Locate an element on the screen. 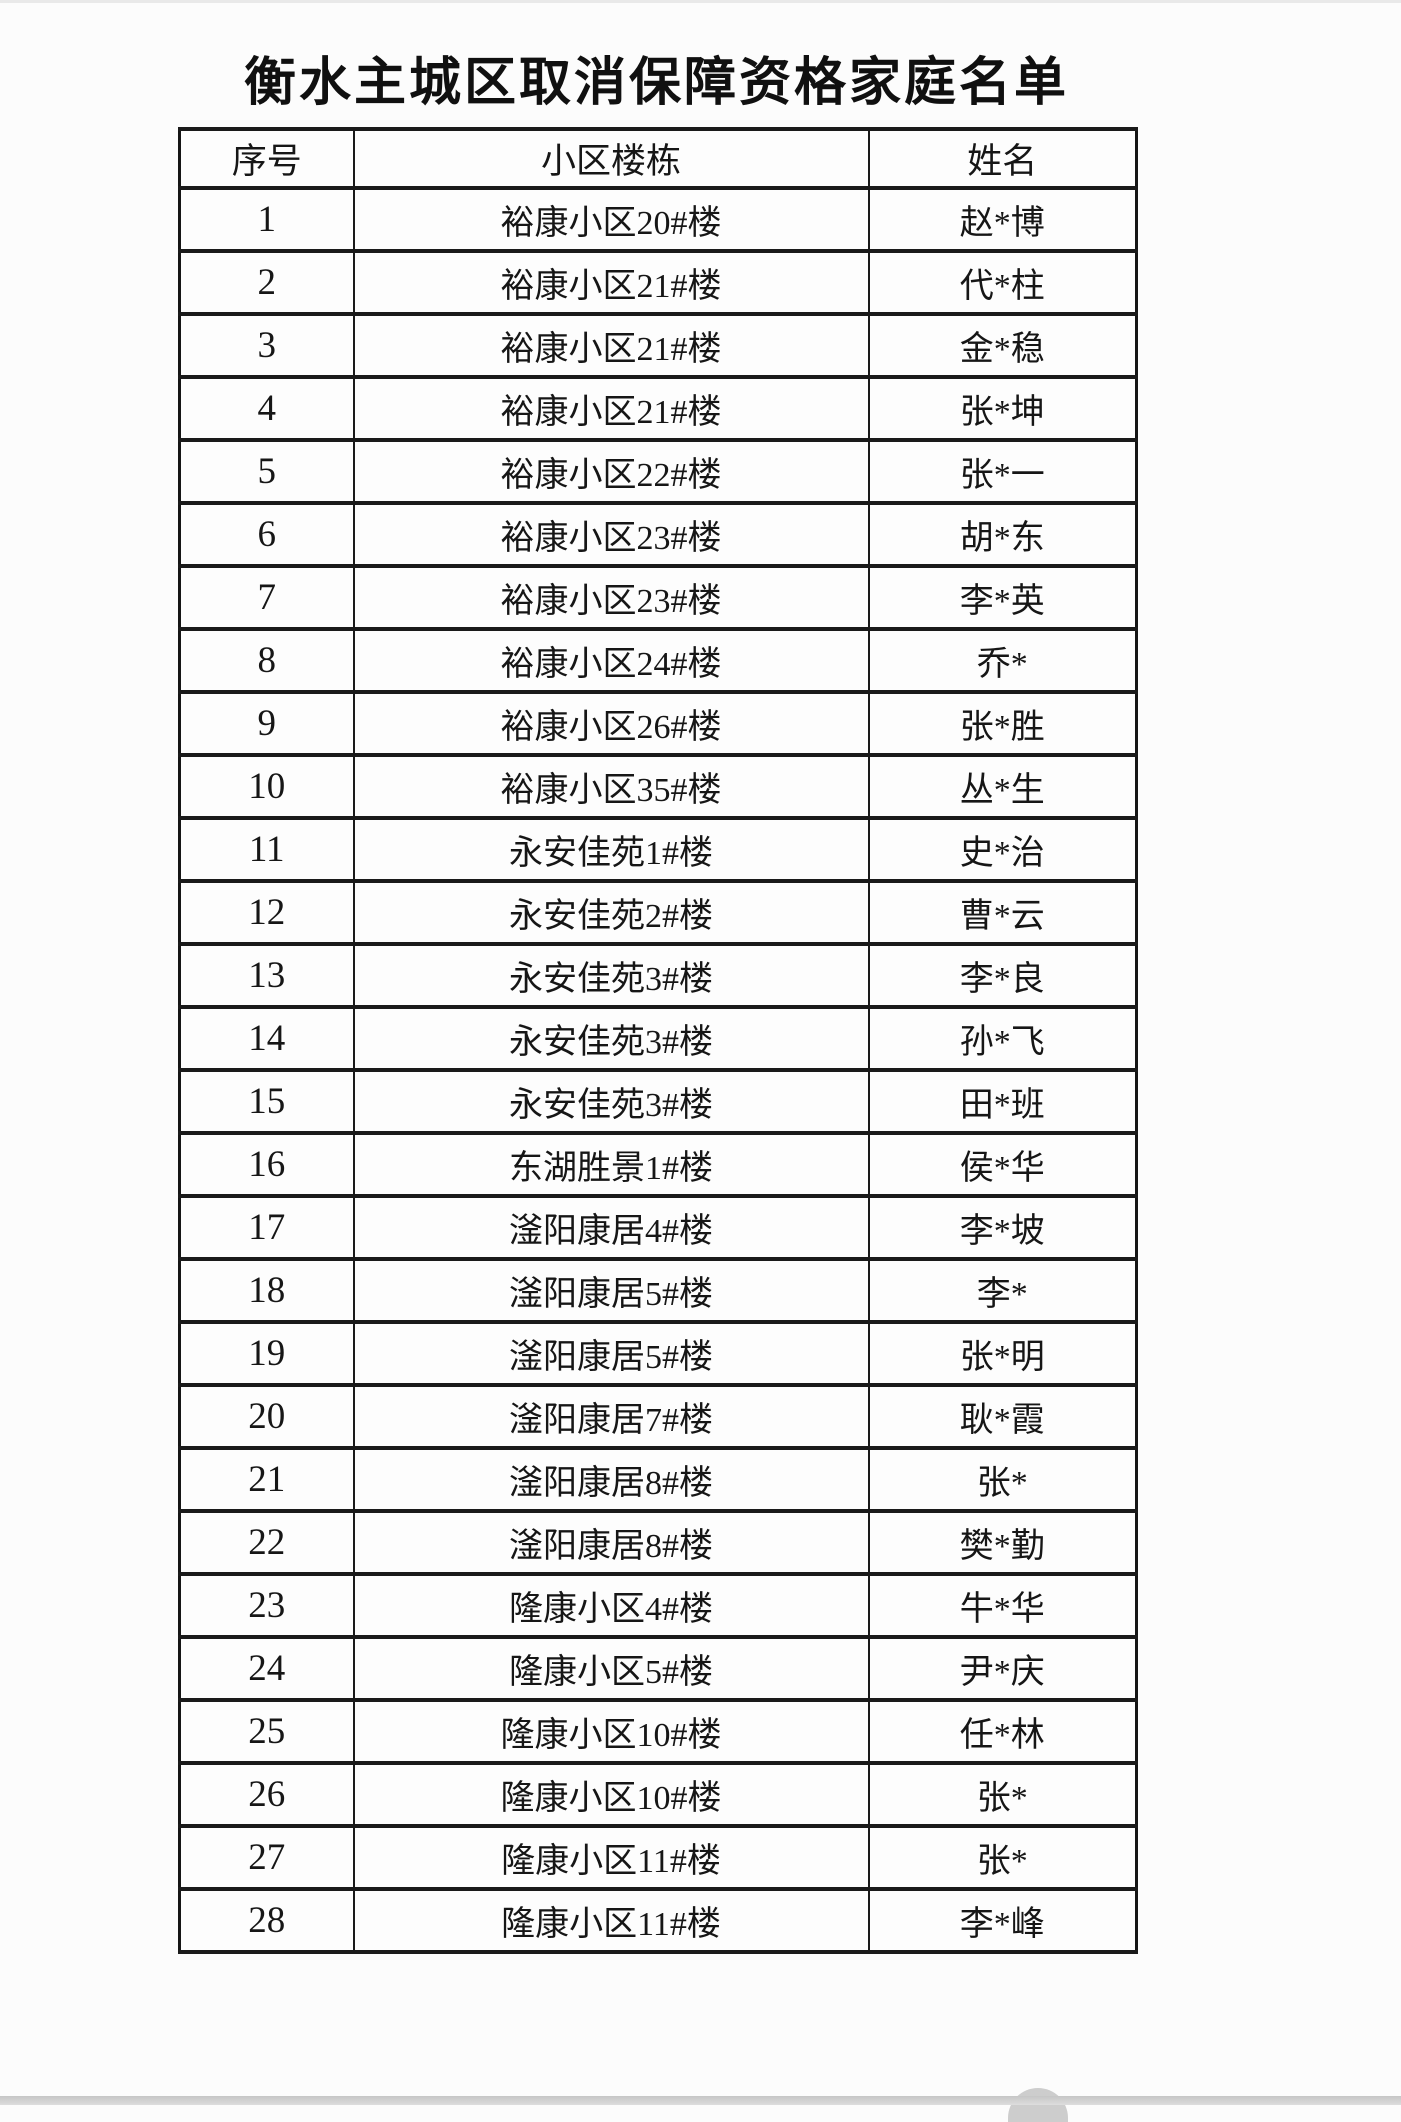  table-row: 14 永安佳苑3#楼 孙*飞 is located at coordinates (658, 1038).